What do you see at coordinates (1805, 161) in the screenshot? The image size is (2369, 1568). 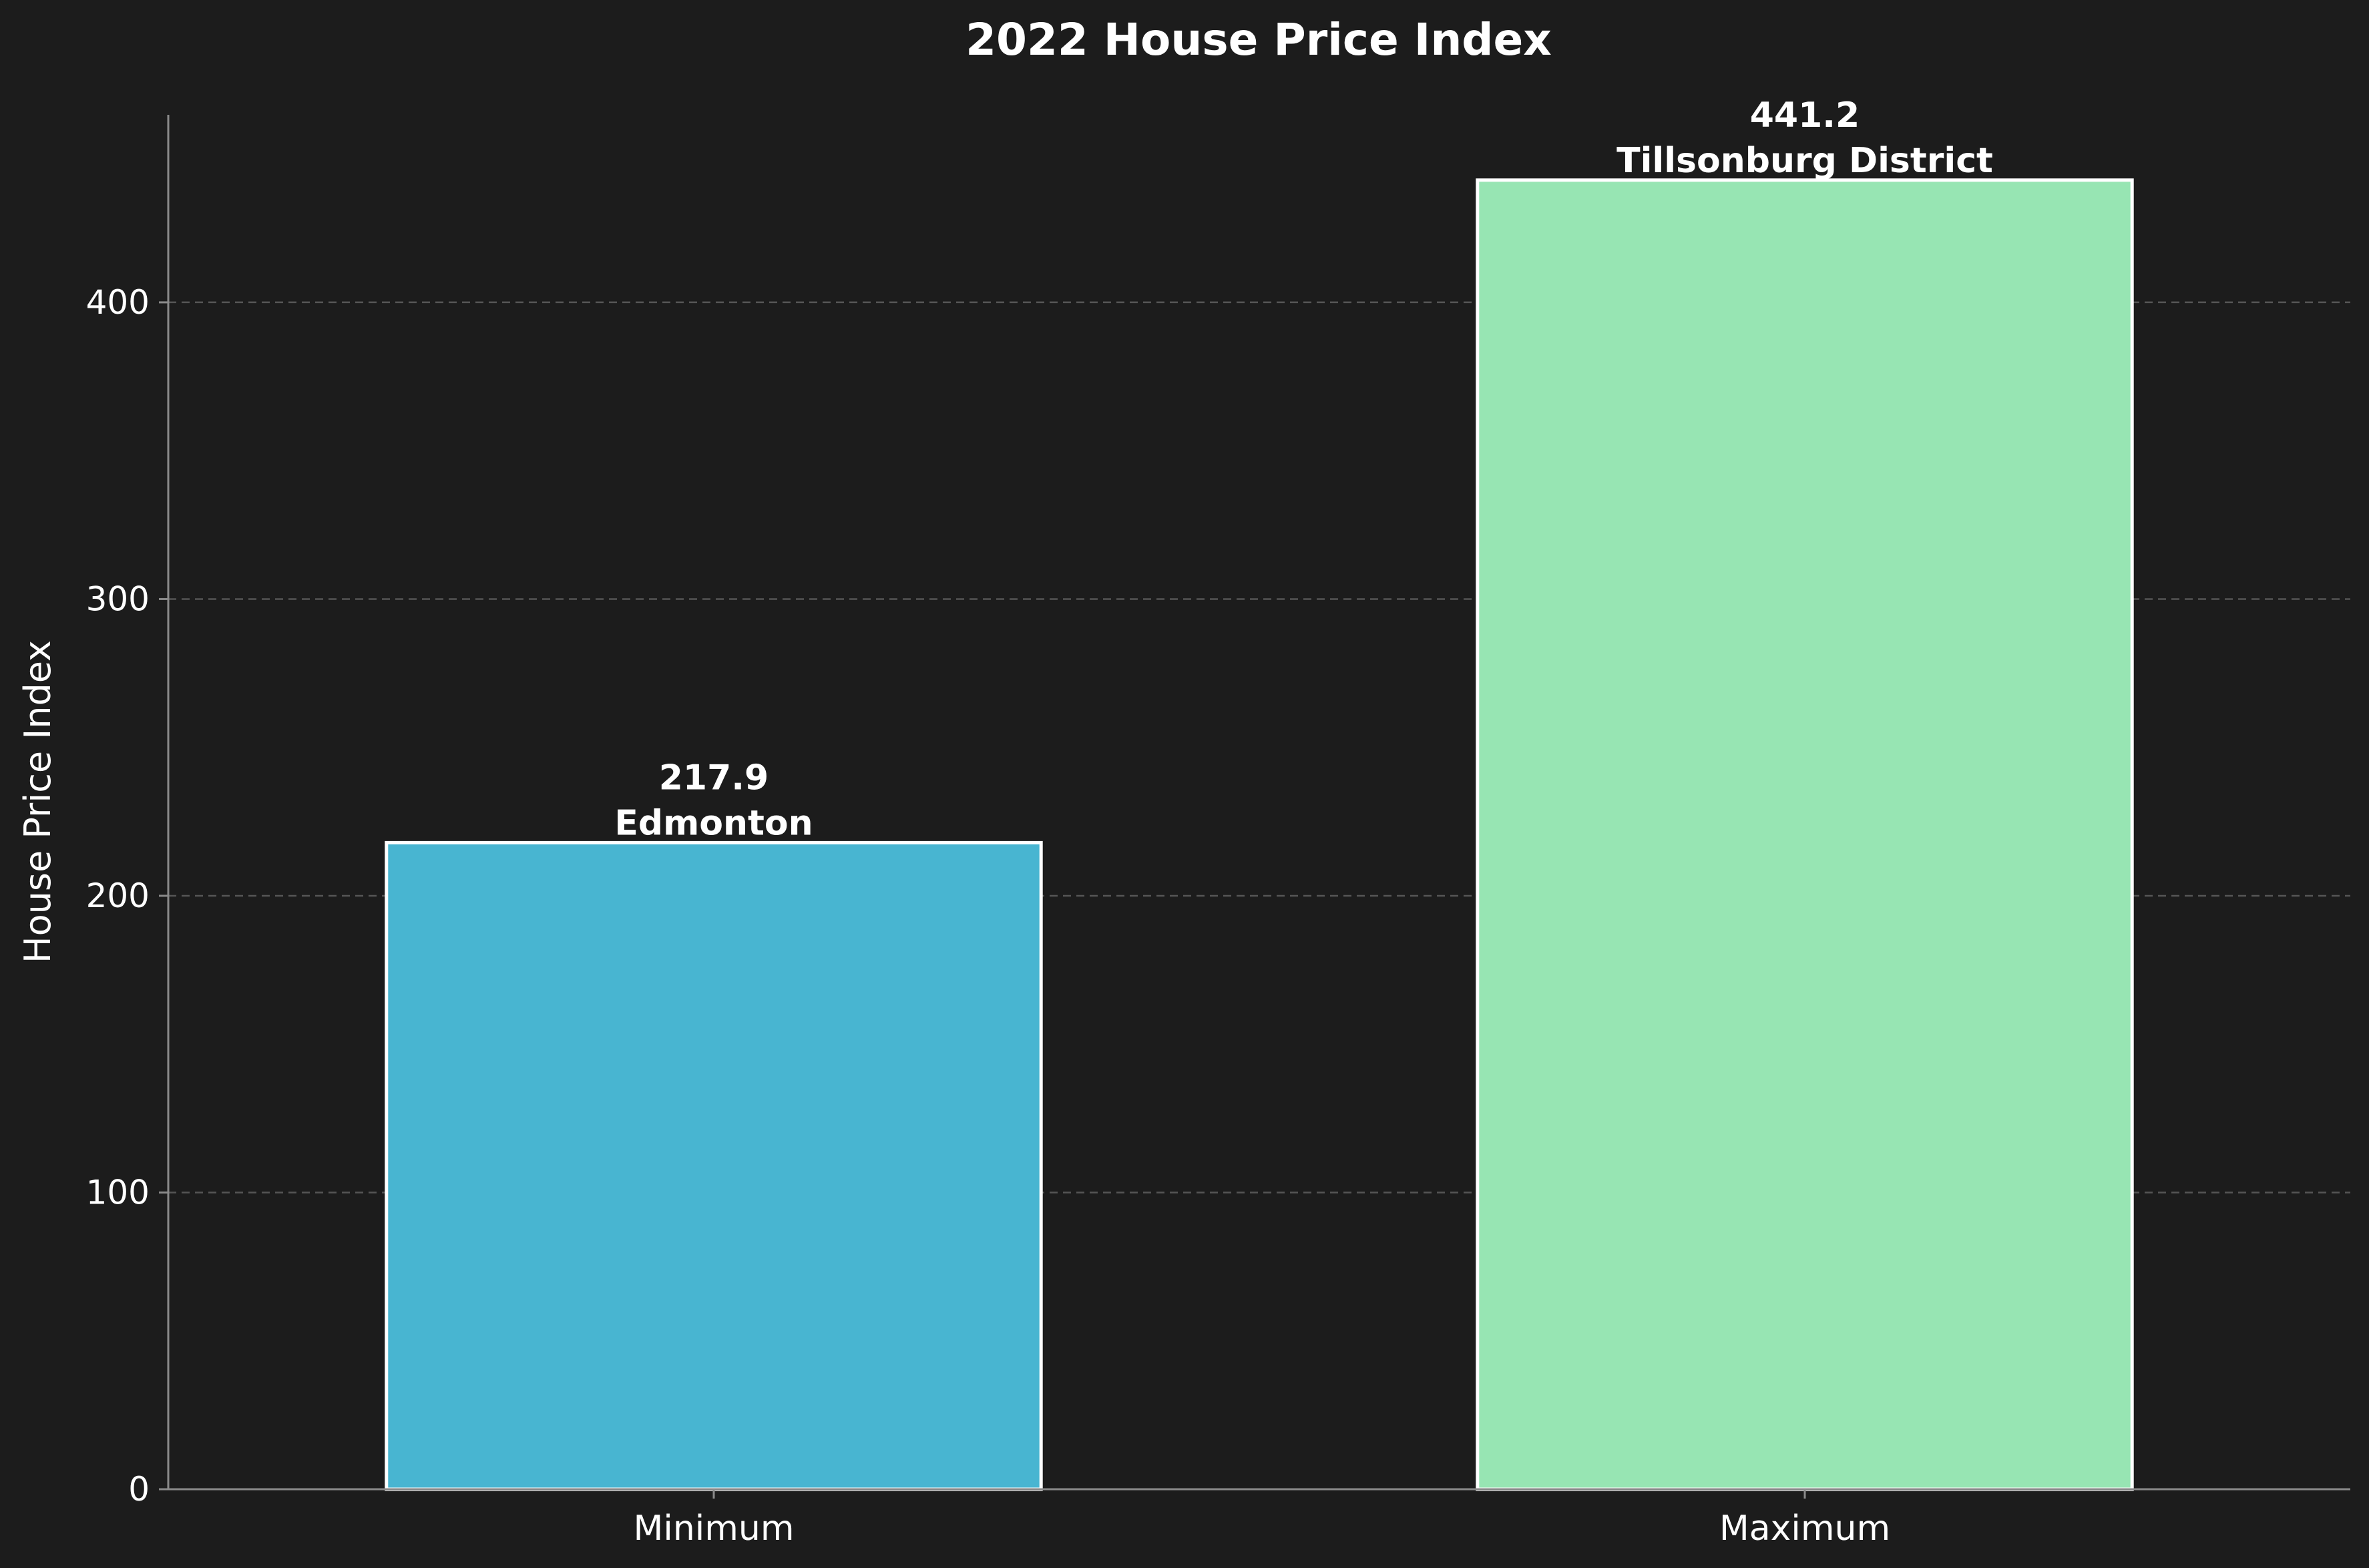 I see `bar-name-label: Tillsonburg District` at bounding box center [1805, 161].